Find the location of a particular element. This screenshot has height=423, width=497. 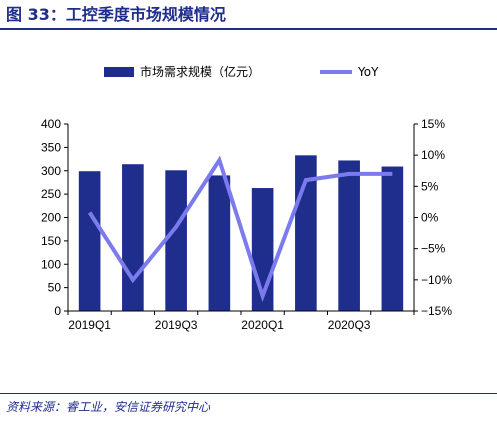

left-tick-label: 300 is located at coordinates (51, 171).